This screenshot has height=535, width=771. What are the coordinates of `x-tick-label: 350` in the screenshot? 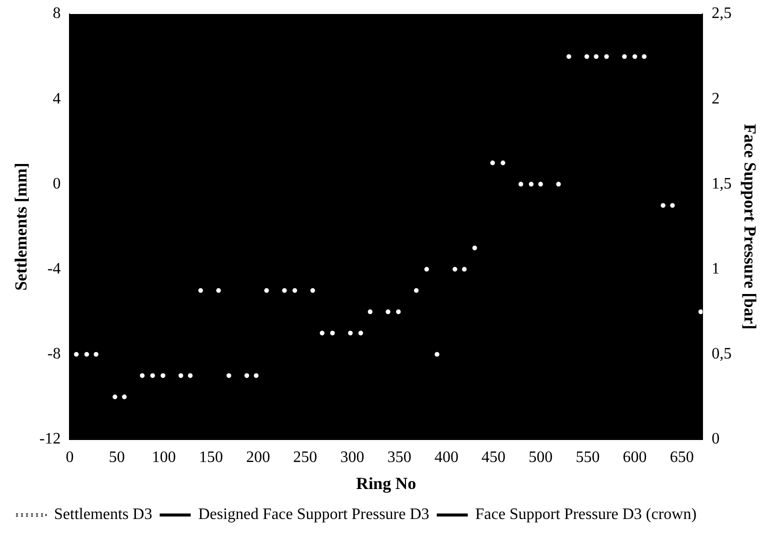 It's located at (399, 457).